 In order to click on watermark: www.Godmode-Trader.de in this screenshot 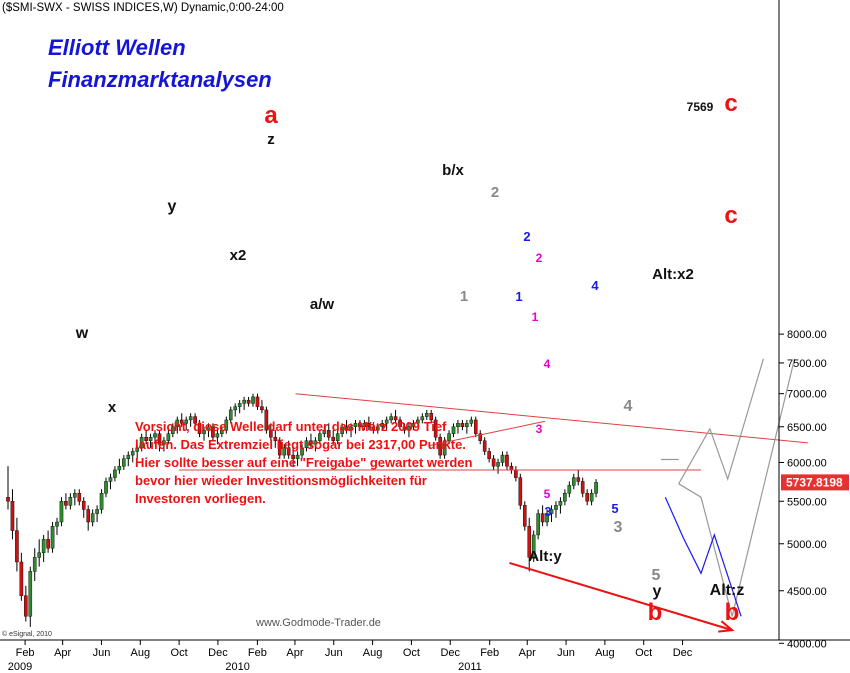, I will do `click(318, 623)`.